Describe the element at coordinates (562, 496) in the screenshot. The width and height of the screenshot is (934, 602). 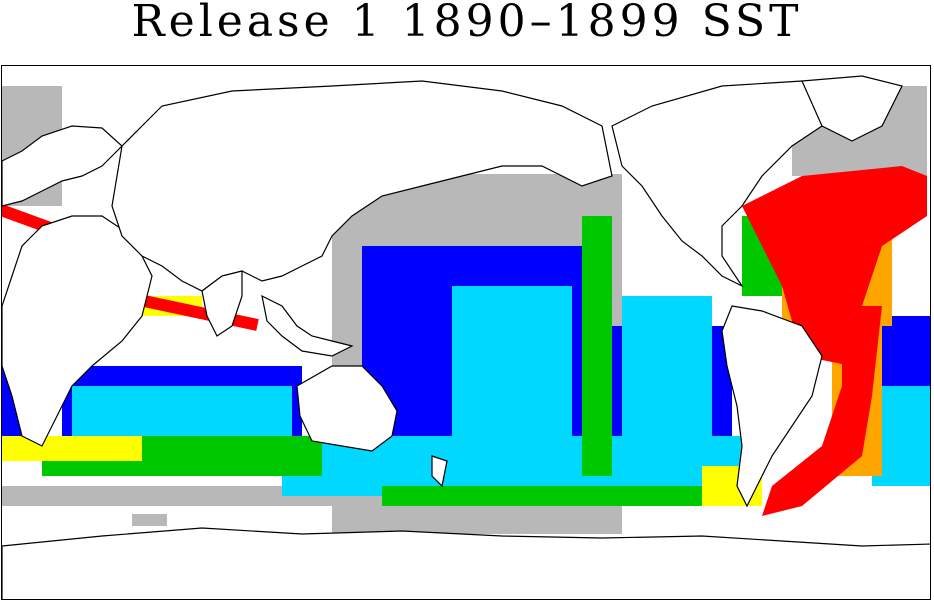
I see `coverage-green-south-pacific` at that location.